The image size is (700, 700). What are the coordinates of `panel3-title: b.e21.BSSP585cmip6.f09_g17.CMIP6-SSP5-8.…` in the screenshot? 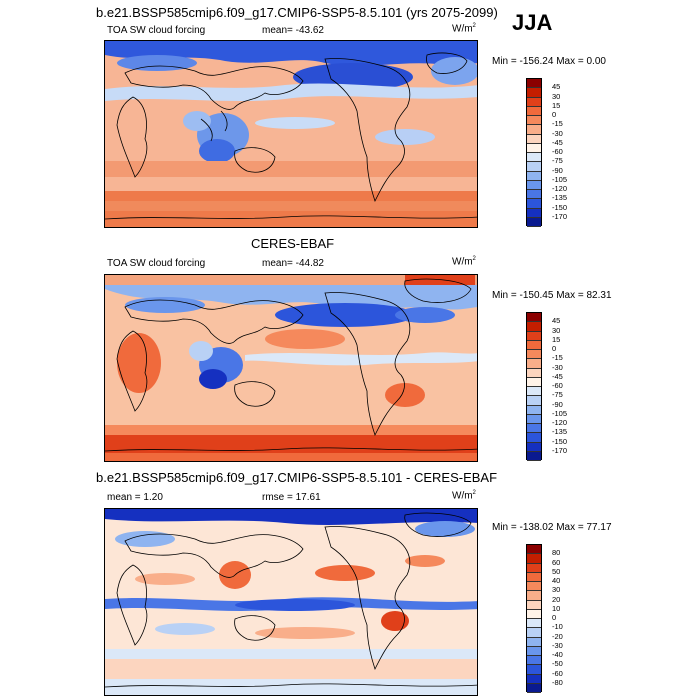 It's located at (297, 477).